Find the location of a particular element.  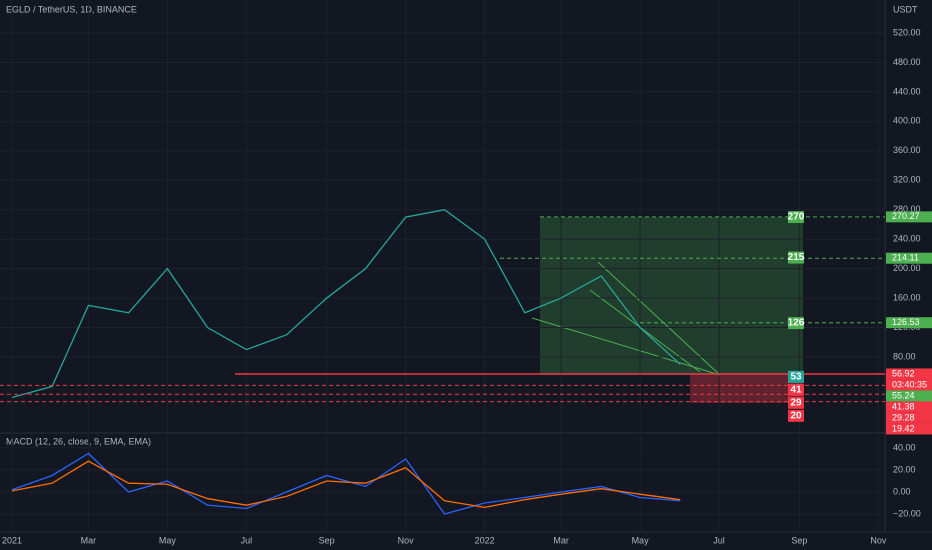

target-label: 20 is located at coordinates (796, 415).